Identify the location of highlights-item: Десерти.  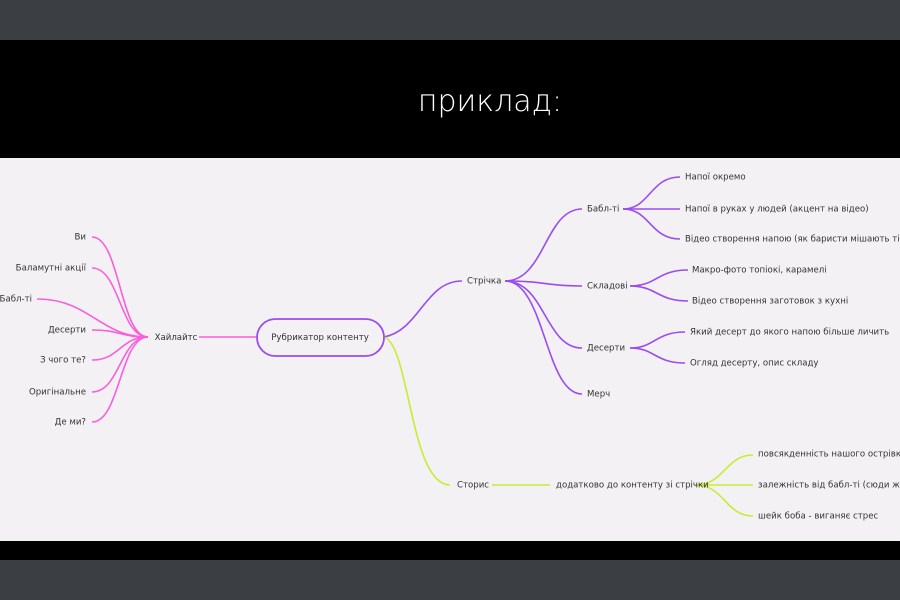
(67, 331).